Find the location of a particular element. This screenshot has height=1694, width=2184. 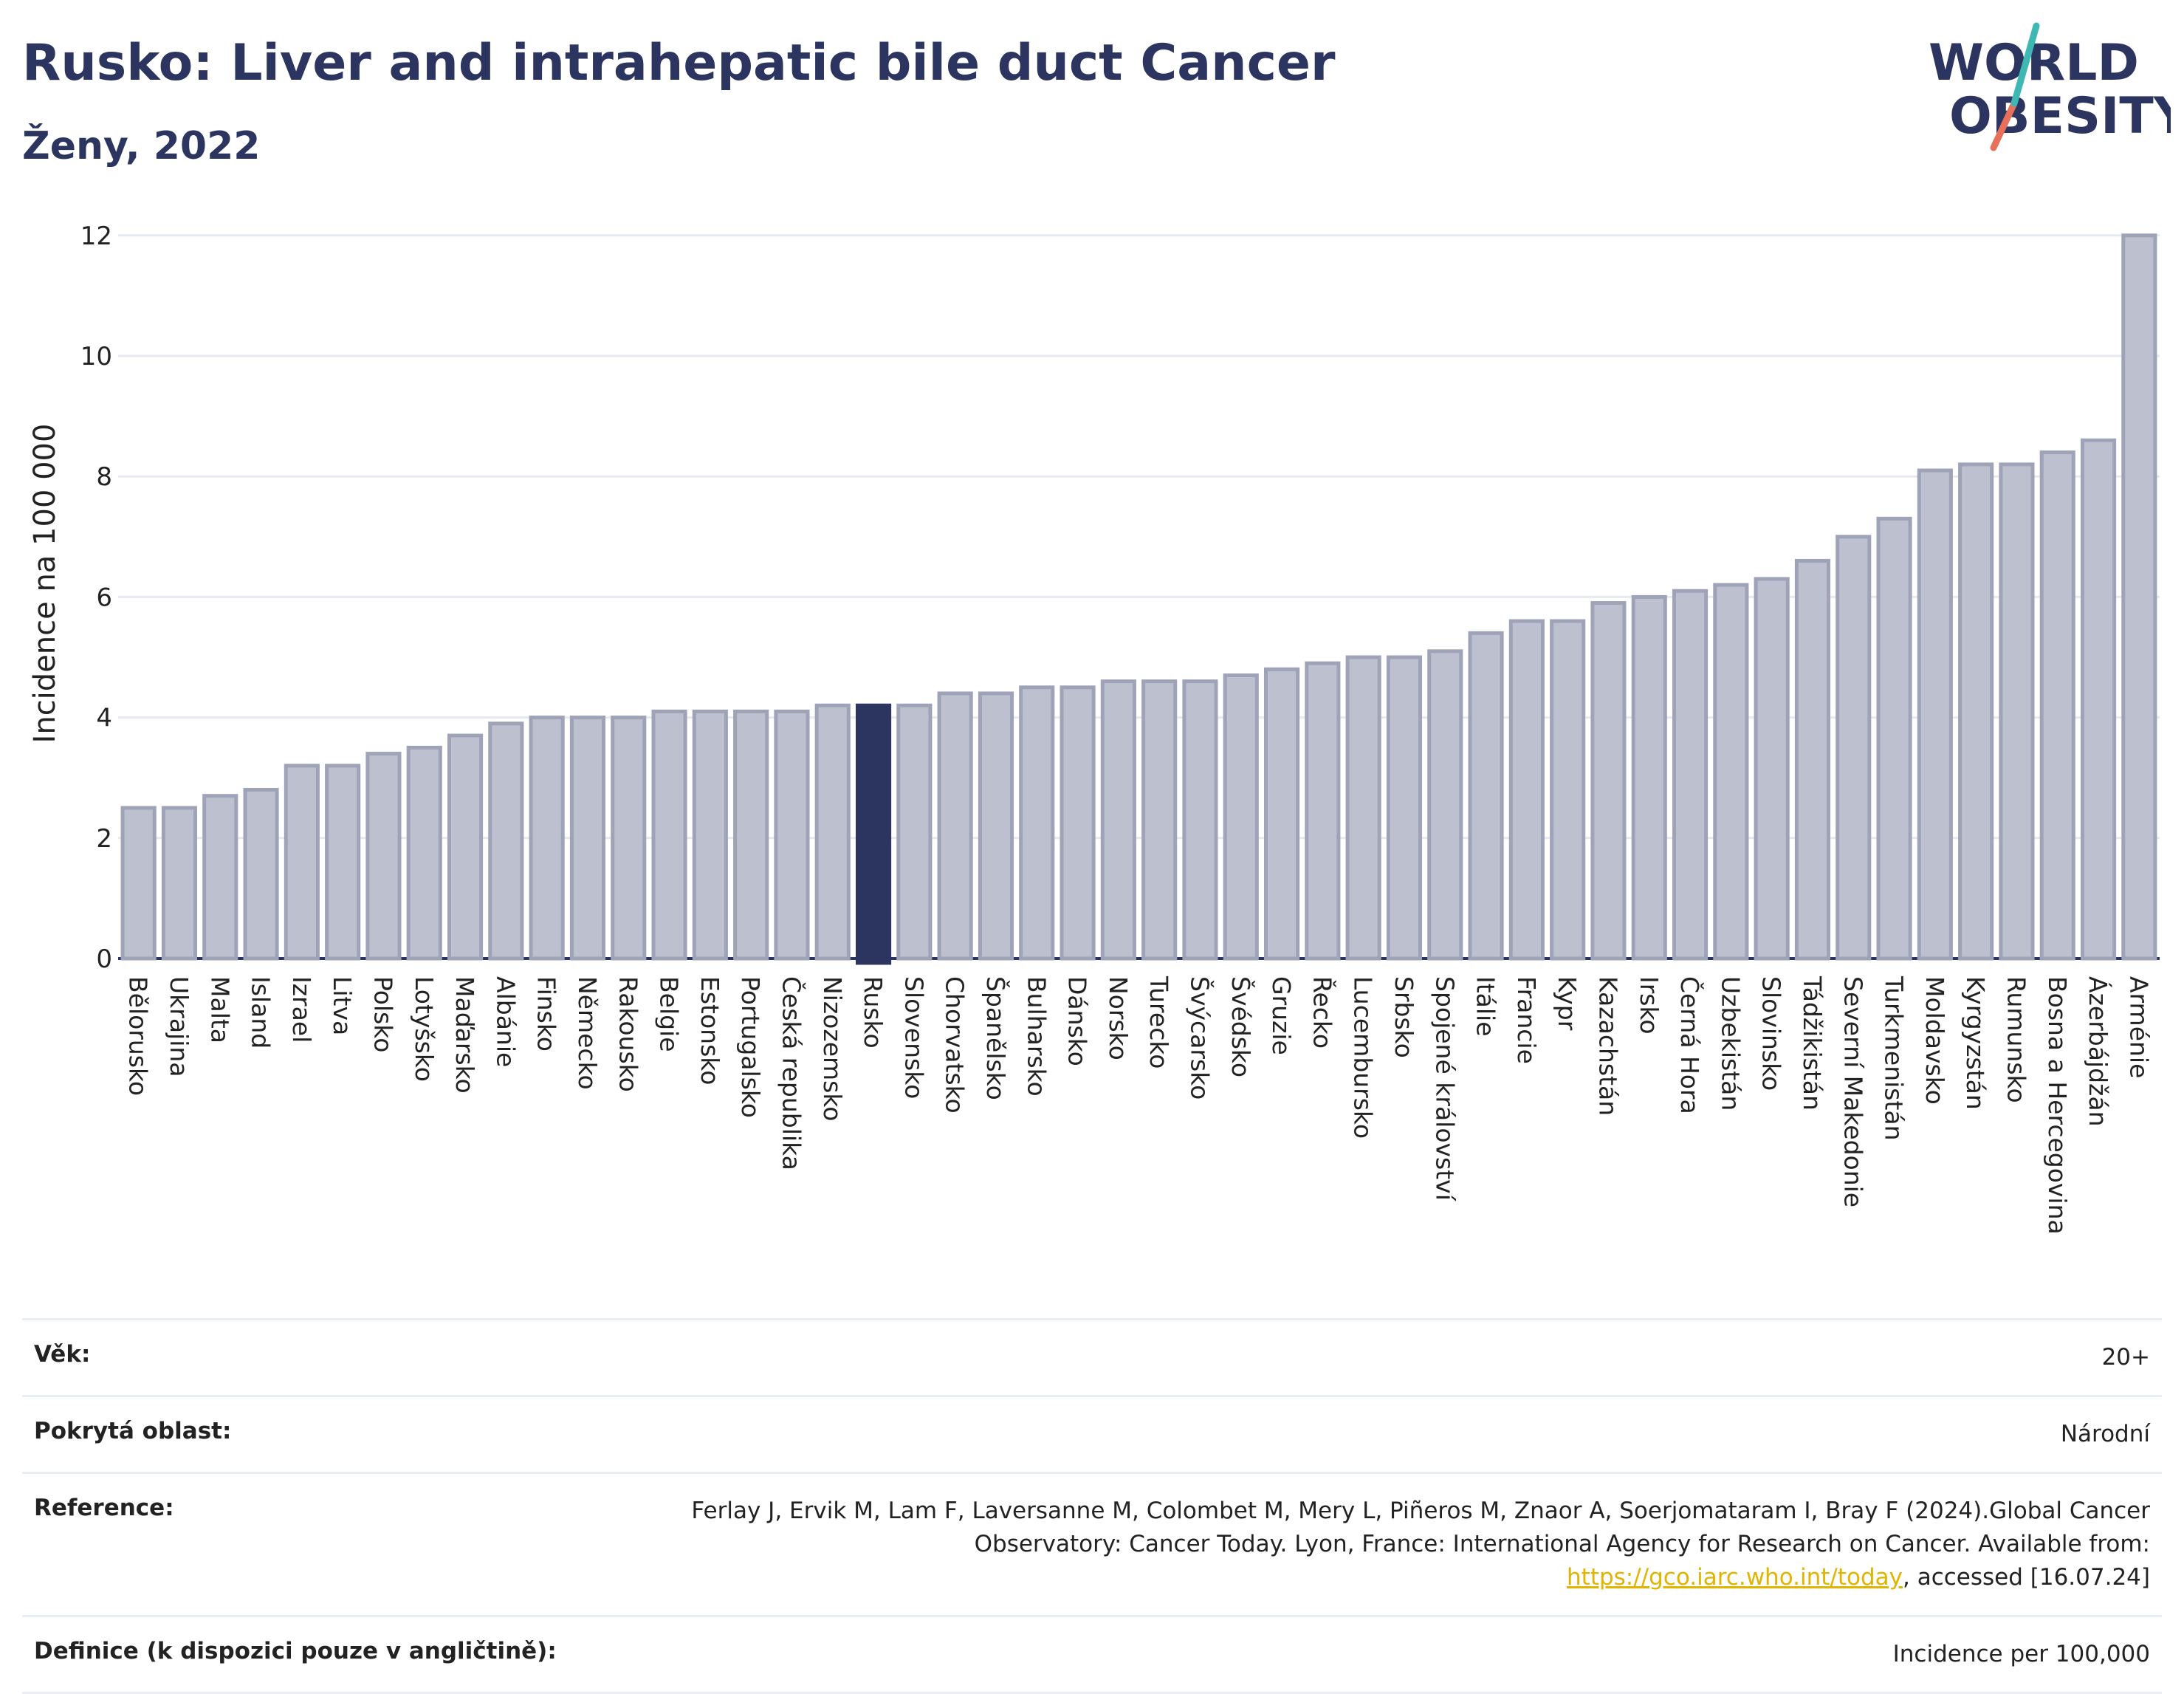

y-tick-label: 0 is located at coordinates (104, 959).